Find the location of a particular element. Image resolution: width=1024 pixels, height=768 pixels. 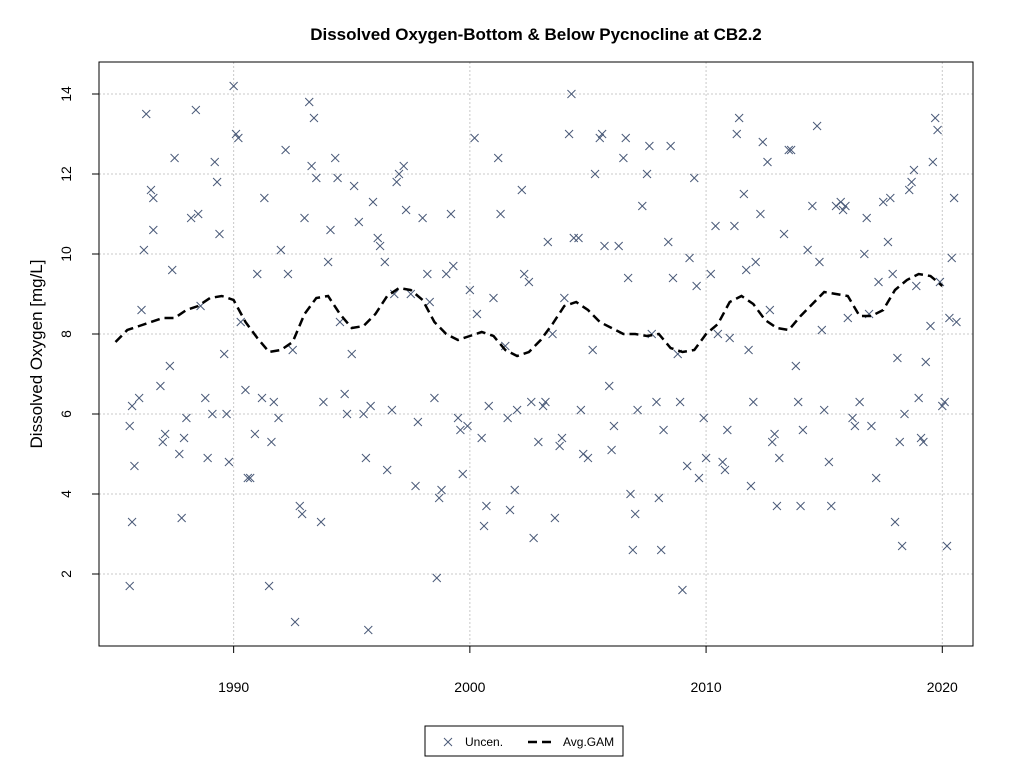

y-tick-label: 4 is located at coordinates (66, 494).